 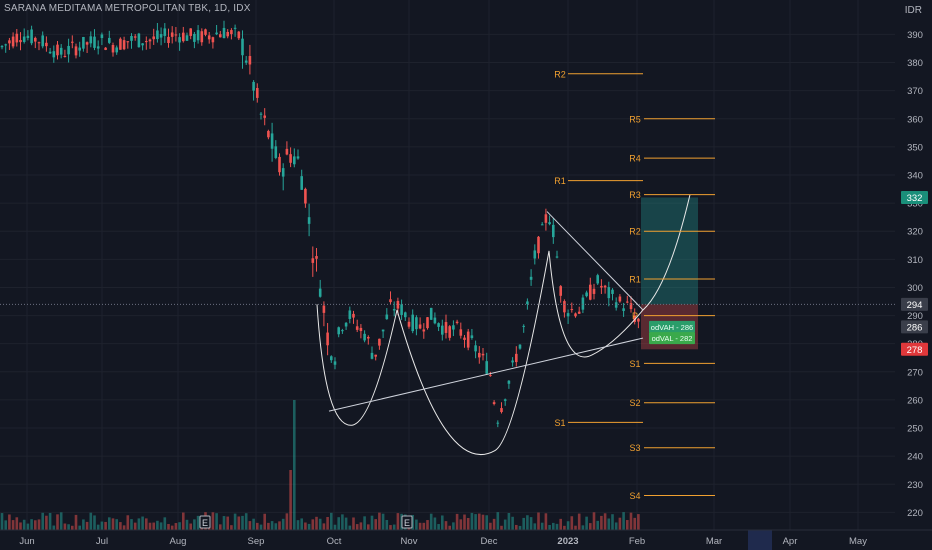 I want to click on vah-label-box, so click(x=672, y=326).